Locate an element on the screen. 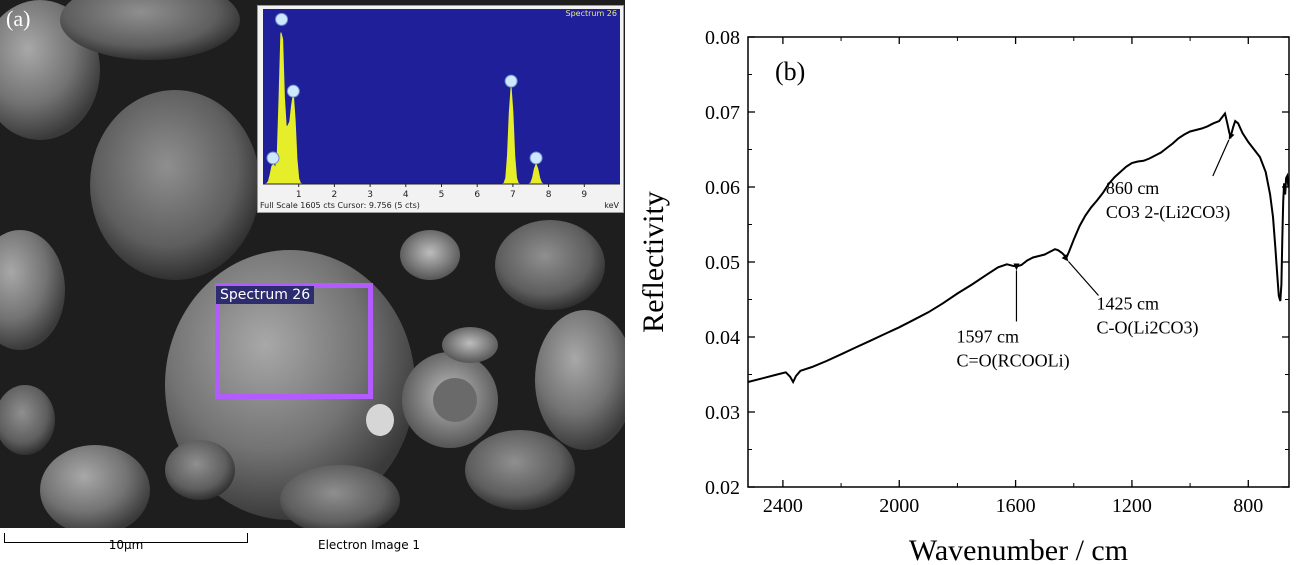 Image resolution: width=1299 pixels, height=565 pixels. annotation-wavenumber: 1425 cm is located at coordinates (1127, 304).